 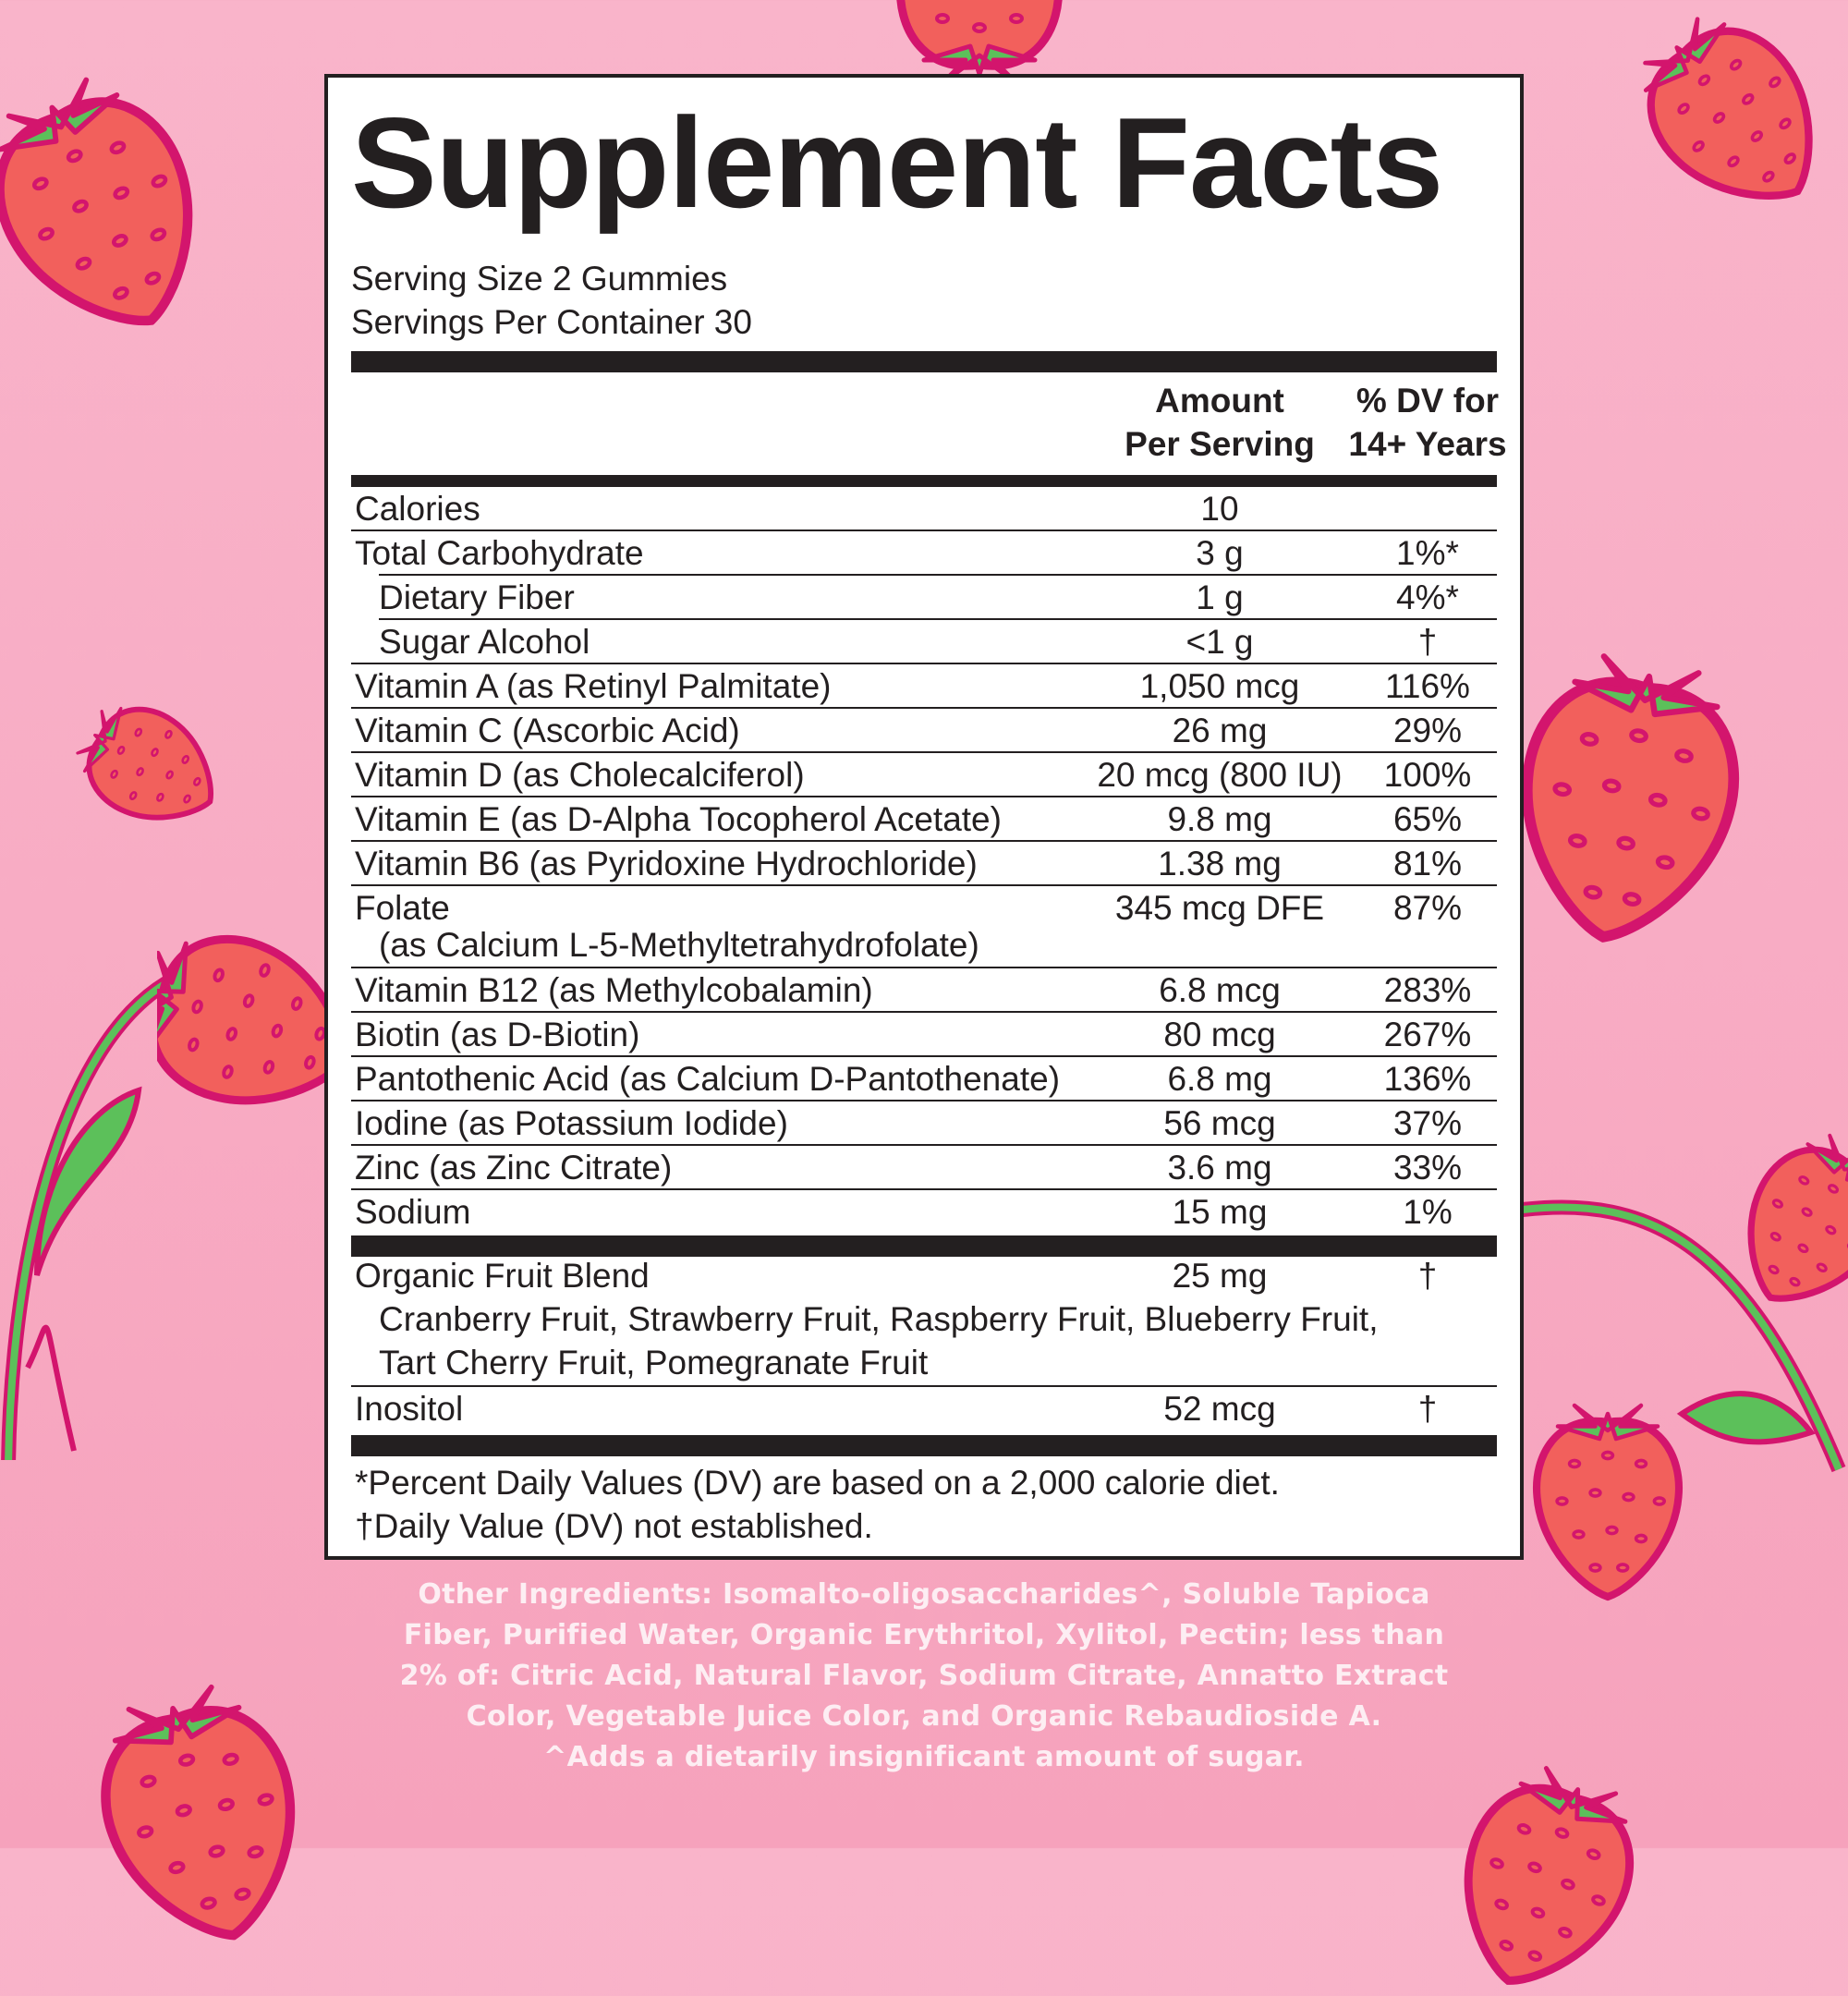 I want to click on amount-header: Amount Per Serving, so click(x=1220, y=422).